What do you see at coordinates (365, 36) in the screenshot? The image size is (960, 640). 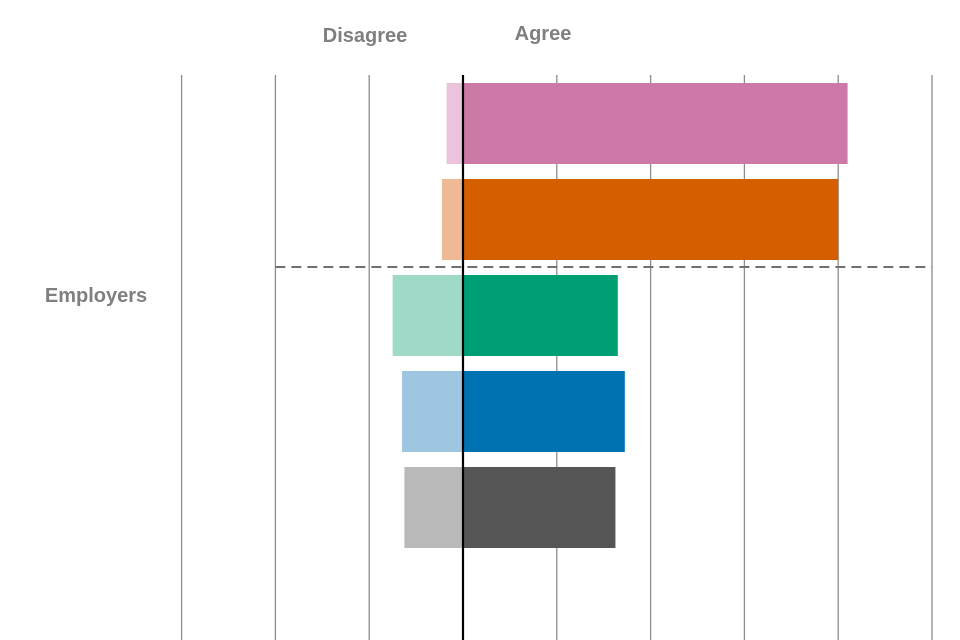 I see `disagree-header: Disagree` at bounding box center [365, 36].